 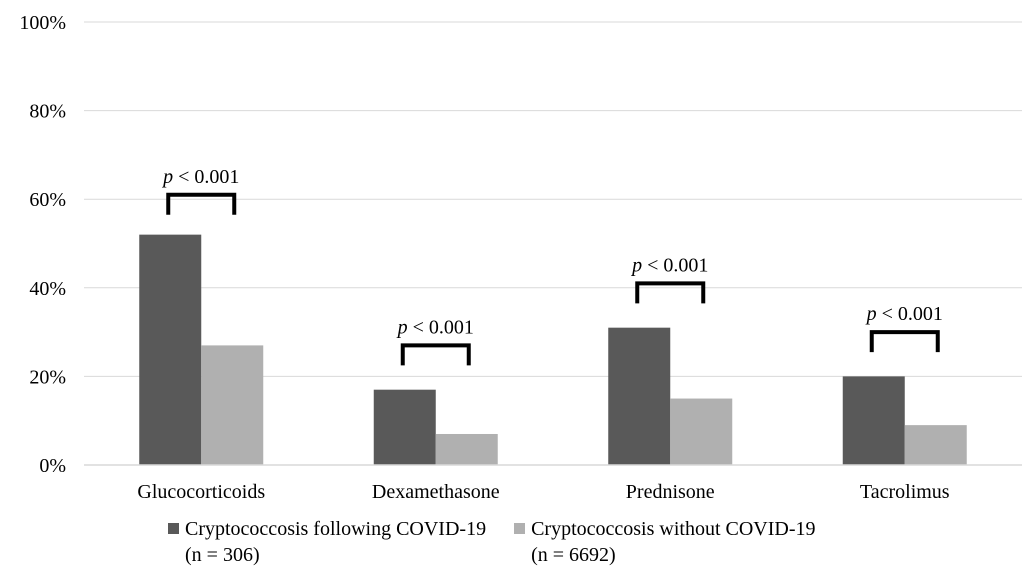 I want to click on y-tick-label: 60%, so click(x=47, y=200).